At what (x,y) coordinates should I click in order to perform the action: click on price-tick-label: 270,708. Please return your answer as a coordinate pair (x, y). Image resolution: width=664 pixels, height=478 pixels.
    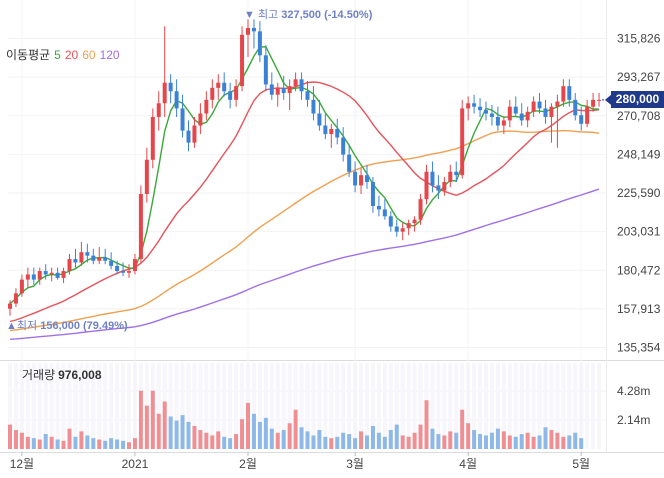
    Looking at the image, I should click on (639, 116).